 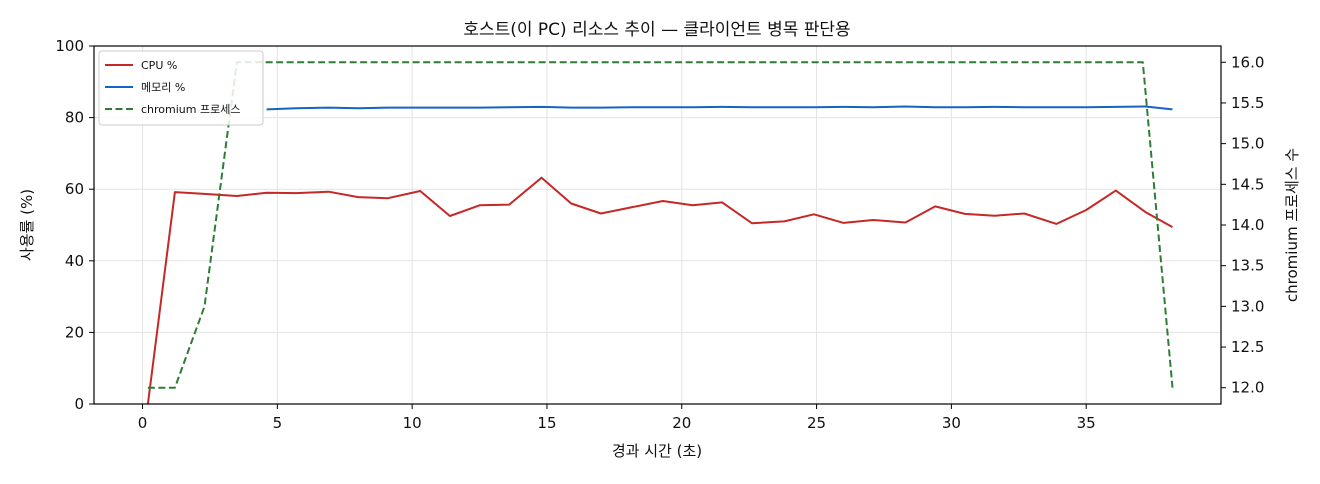 What do you see at coordinates (1086, 423) in the screenshot?
I see `x-tick-label: 35` at bounding box center [1086, 423].